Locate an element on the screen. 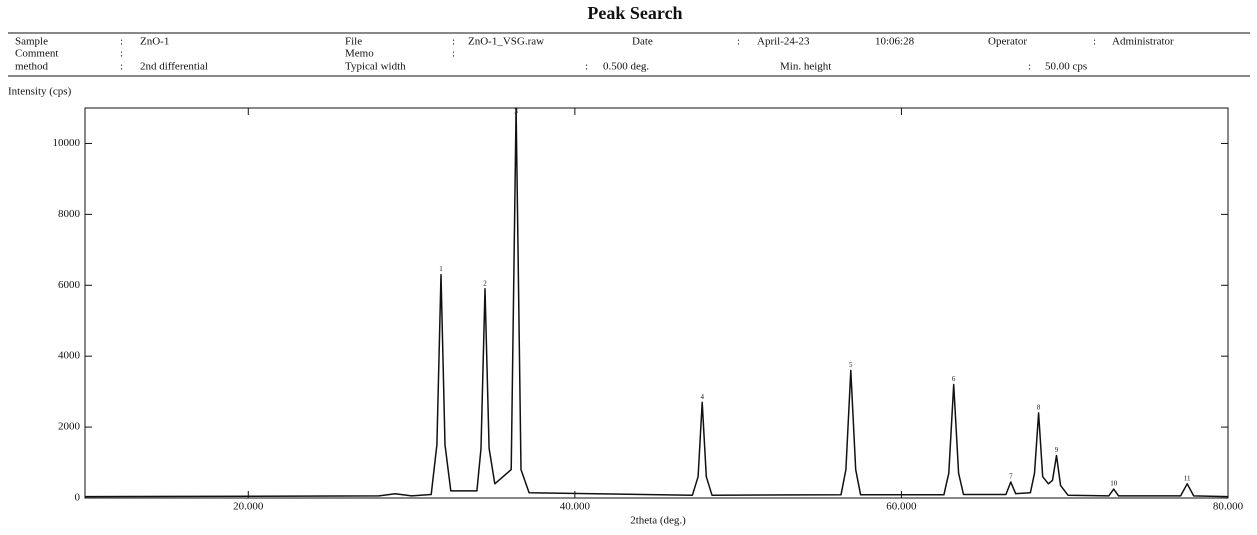  peak-label: 4 is located at coordinates (702, 397).